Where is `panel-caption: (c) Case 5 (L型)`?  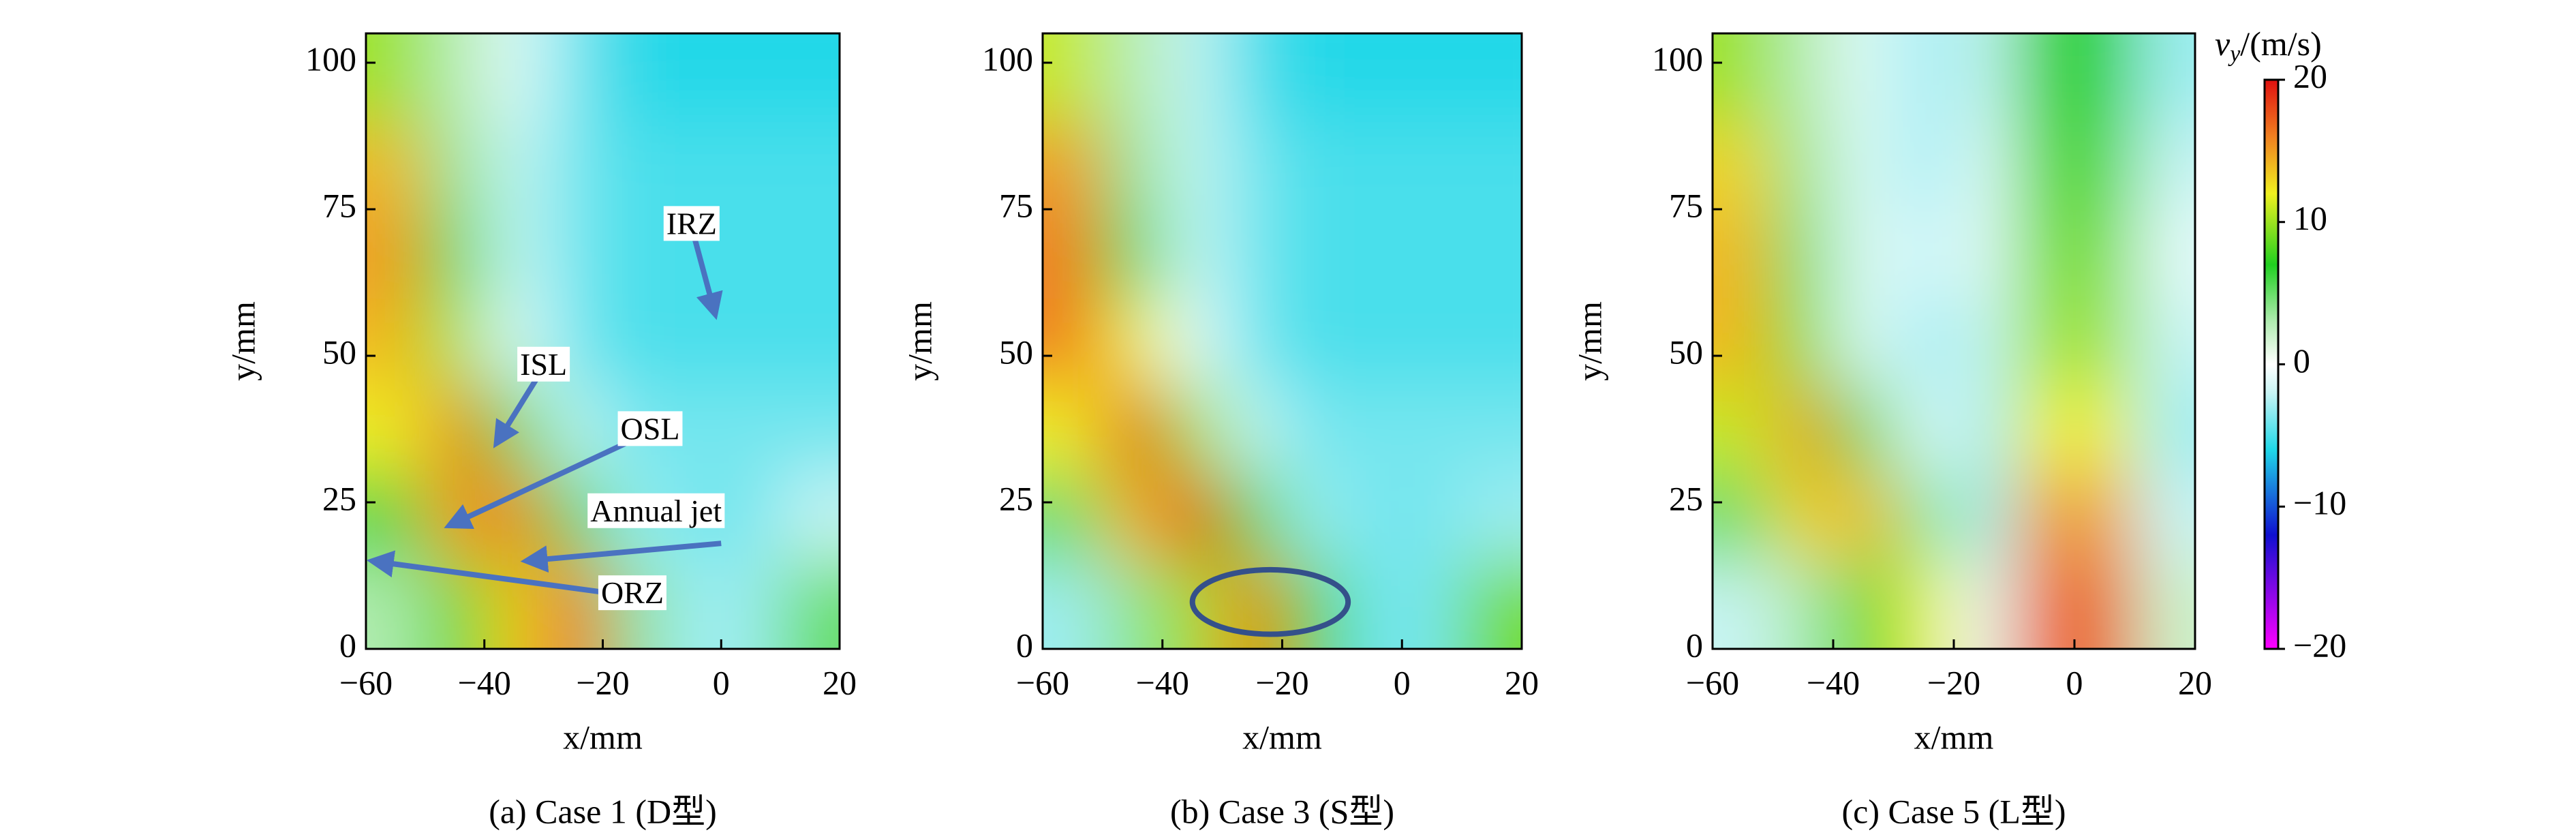 panel-caption: (c) Case 5 (L型) is located at coordinates (1953, 811).